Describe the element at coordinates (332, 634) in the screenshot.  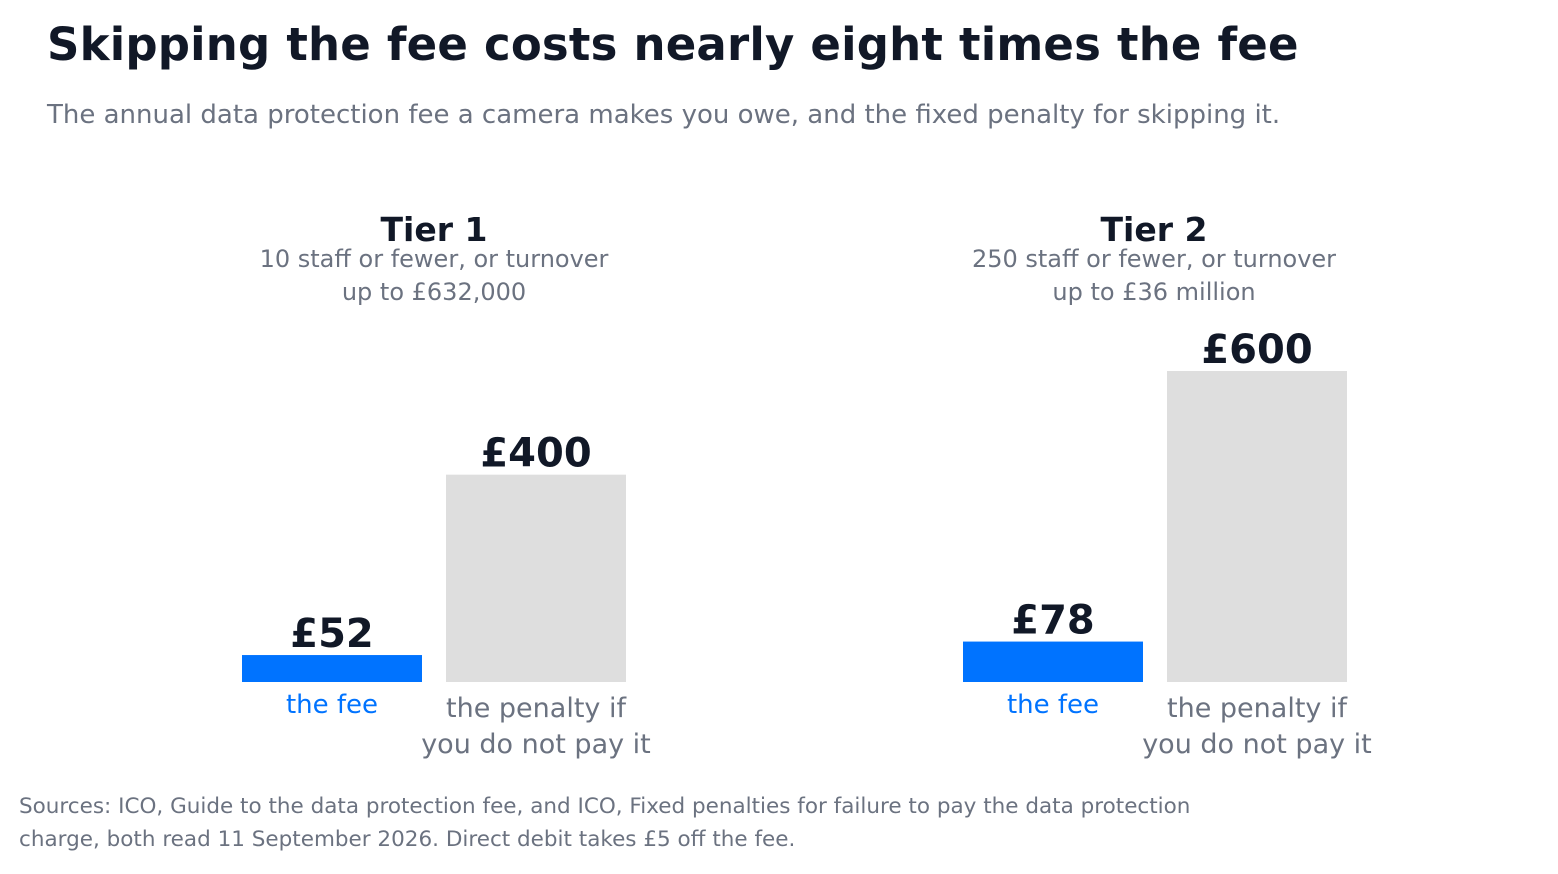
I see `tier-1-fee-value-label: £52` at that location.